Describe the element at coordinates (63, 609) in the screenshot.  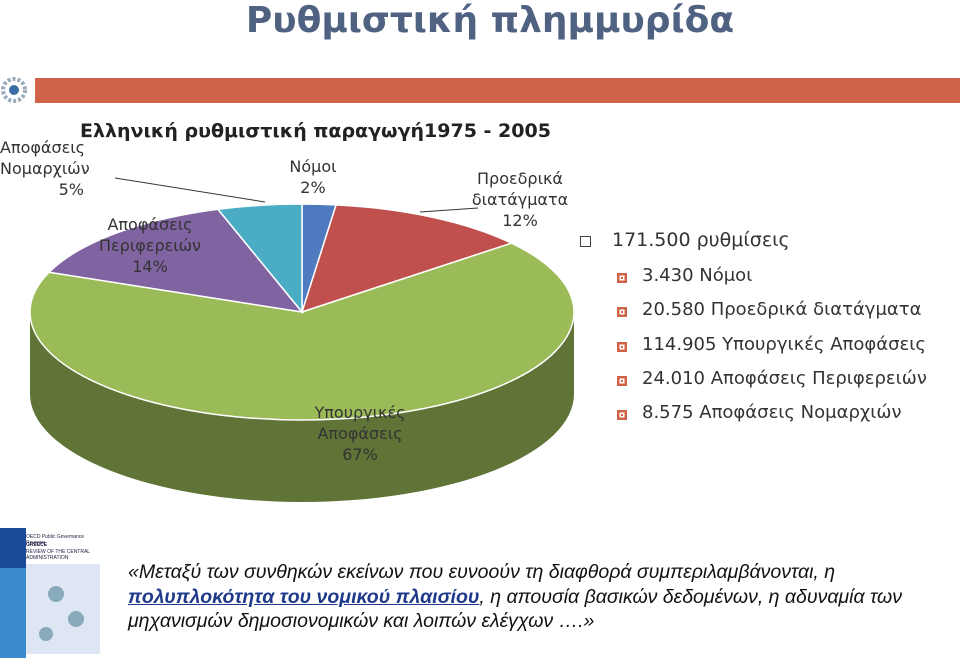
I see `cover-image` at that location.